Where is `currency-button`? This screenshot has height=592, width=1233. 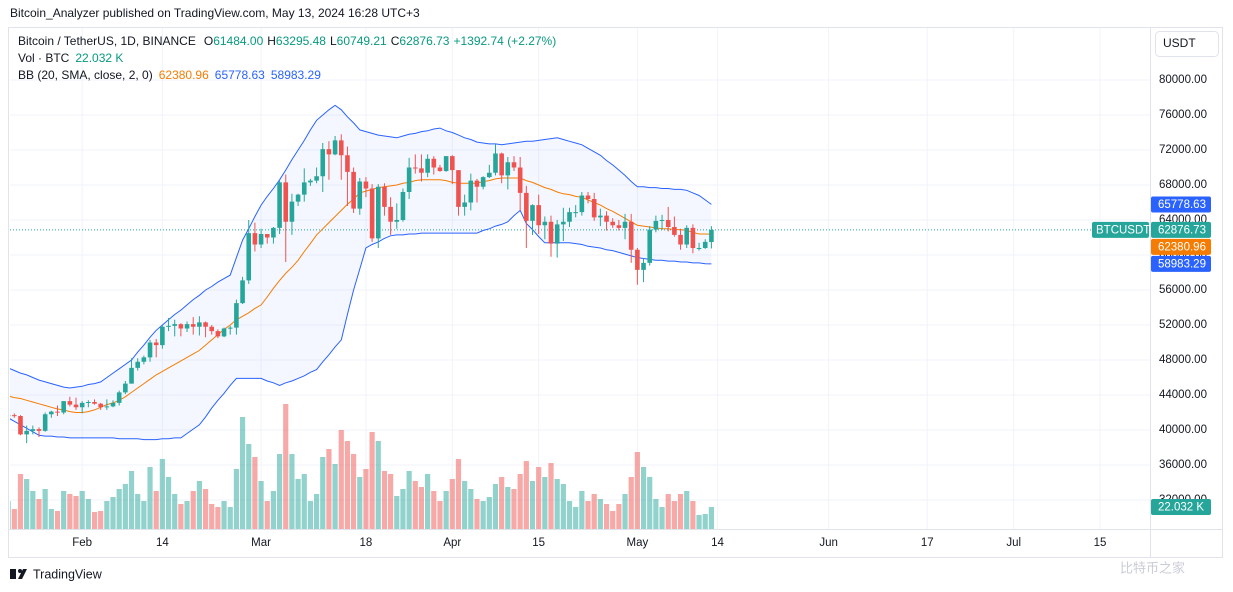 currency-button is located at coordinates (1187, 44).